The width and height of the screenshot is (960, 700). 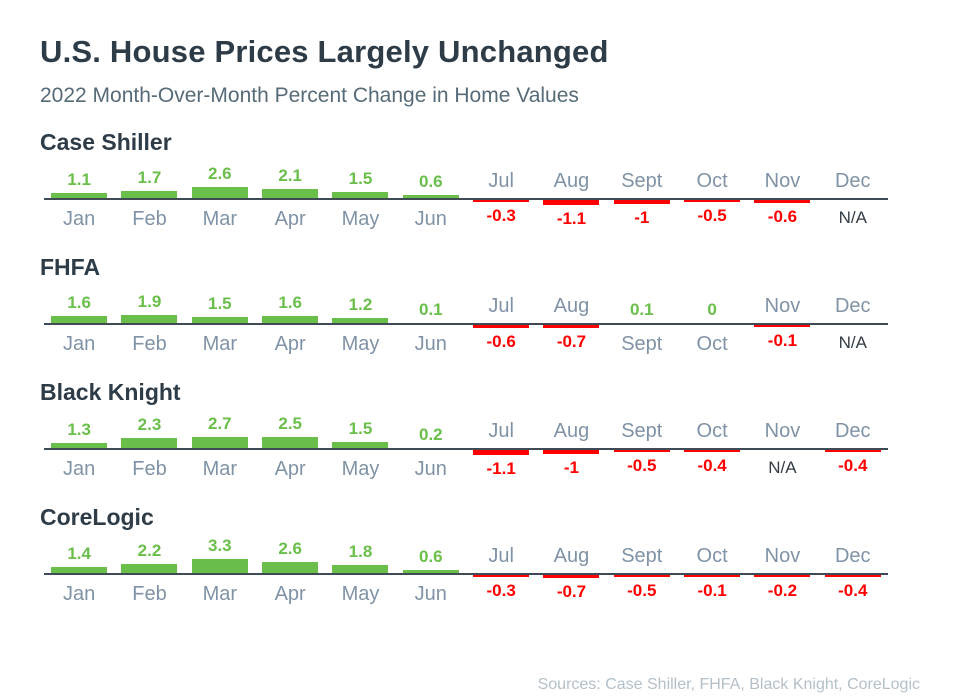 I want to click on month-label: Dec, so click(x=852, y=306).